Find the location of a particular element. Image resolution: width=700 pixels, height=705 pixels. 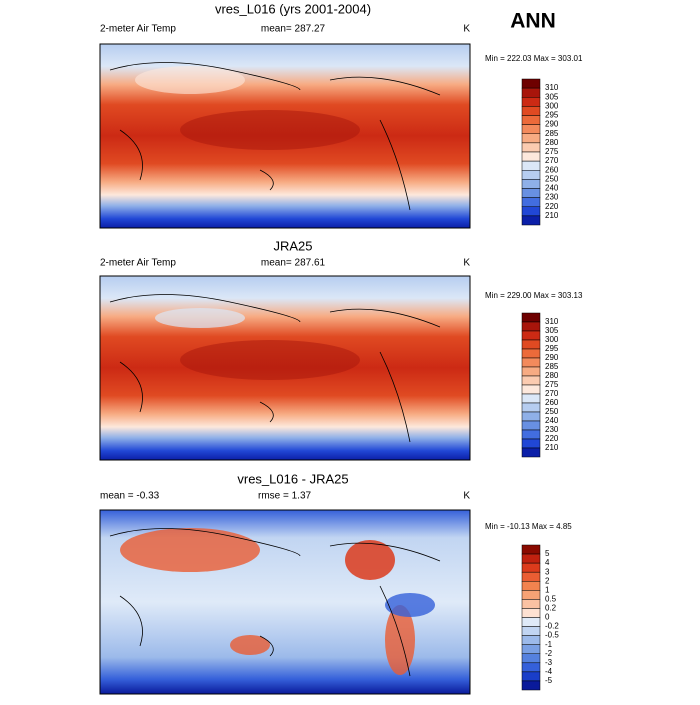

colorbar-label: -0.5 is located at coordinates (552, 635).